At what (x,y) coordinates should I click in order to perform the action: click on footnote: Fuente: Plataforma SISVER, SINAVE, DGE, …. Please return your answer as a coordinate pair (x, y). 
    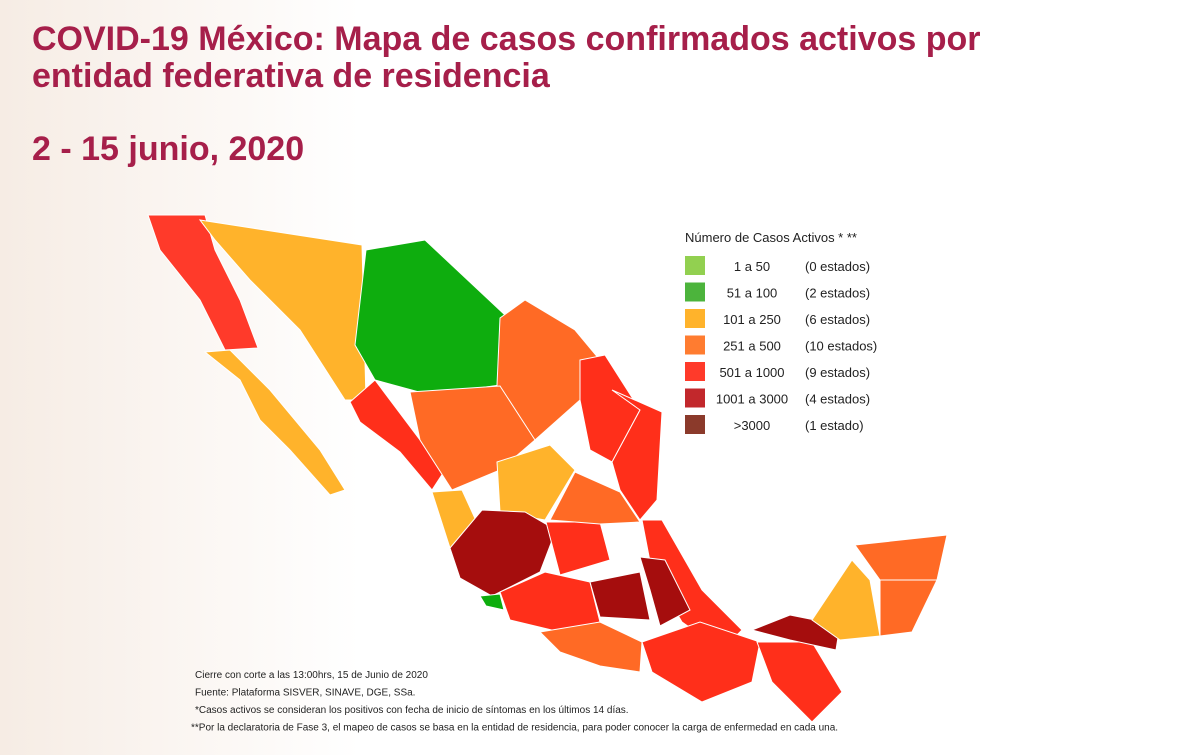
    Looking at the image, I should click on (305, 693).